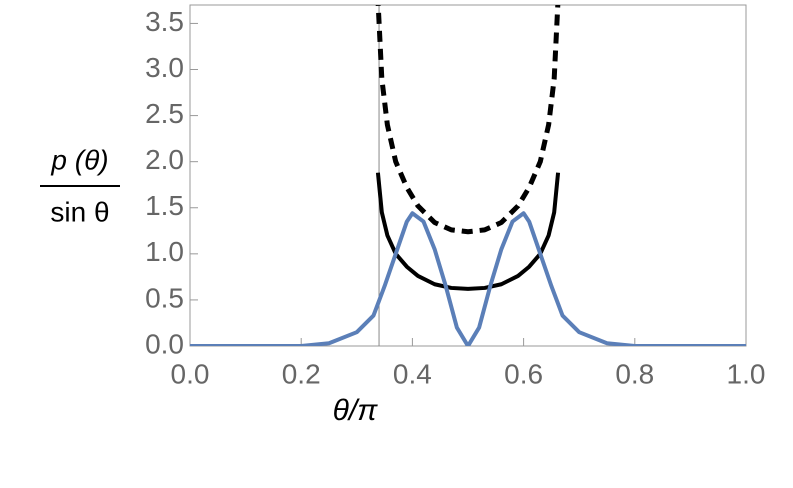  I want to click on y-tick-label: 2.5, so click(164, 113).